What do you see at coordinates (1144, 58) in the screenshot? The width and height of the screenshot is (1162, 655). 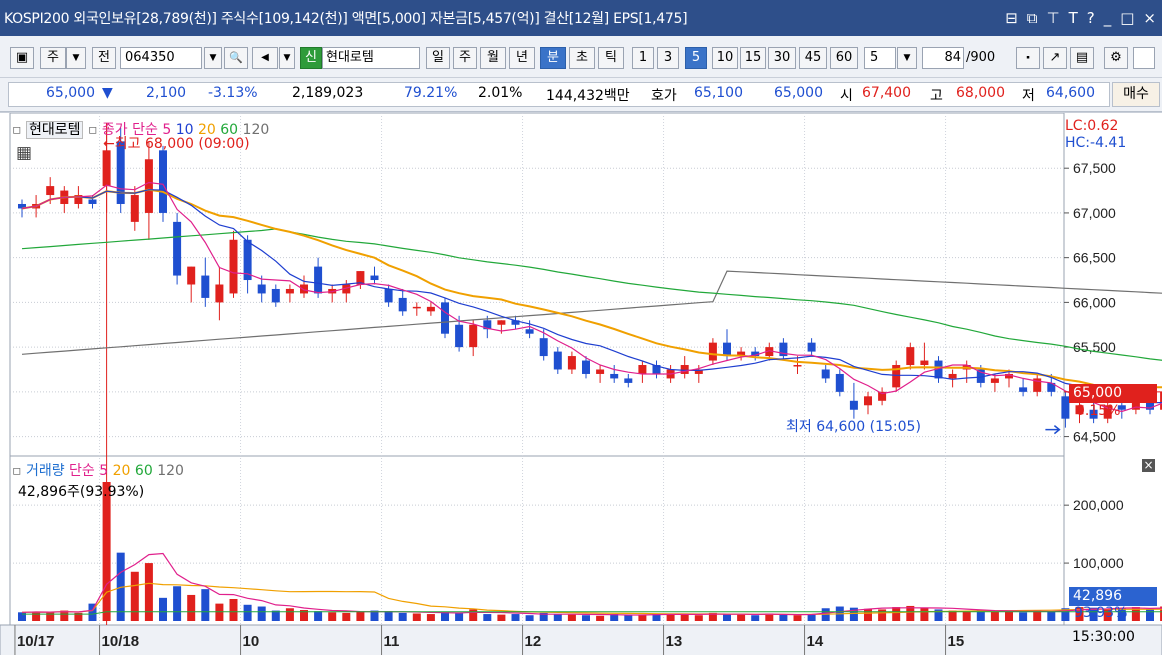 I see `option-checkbox` at bounding box center [1144, 58].